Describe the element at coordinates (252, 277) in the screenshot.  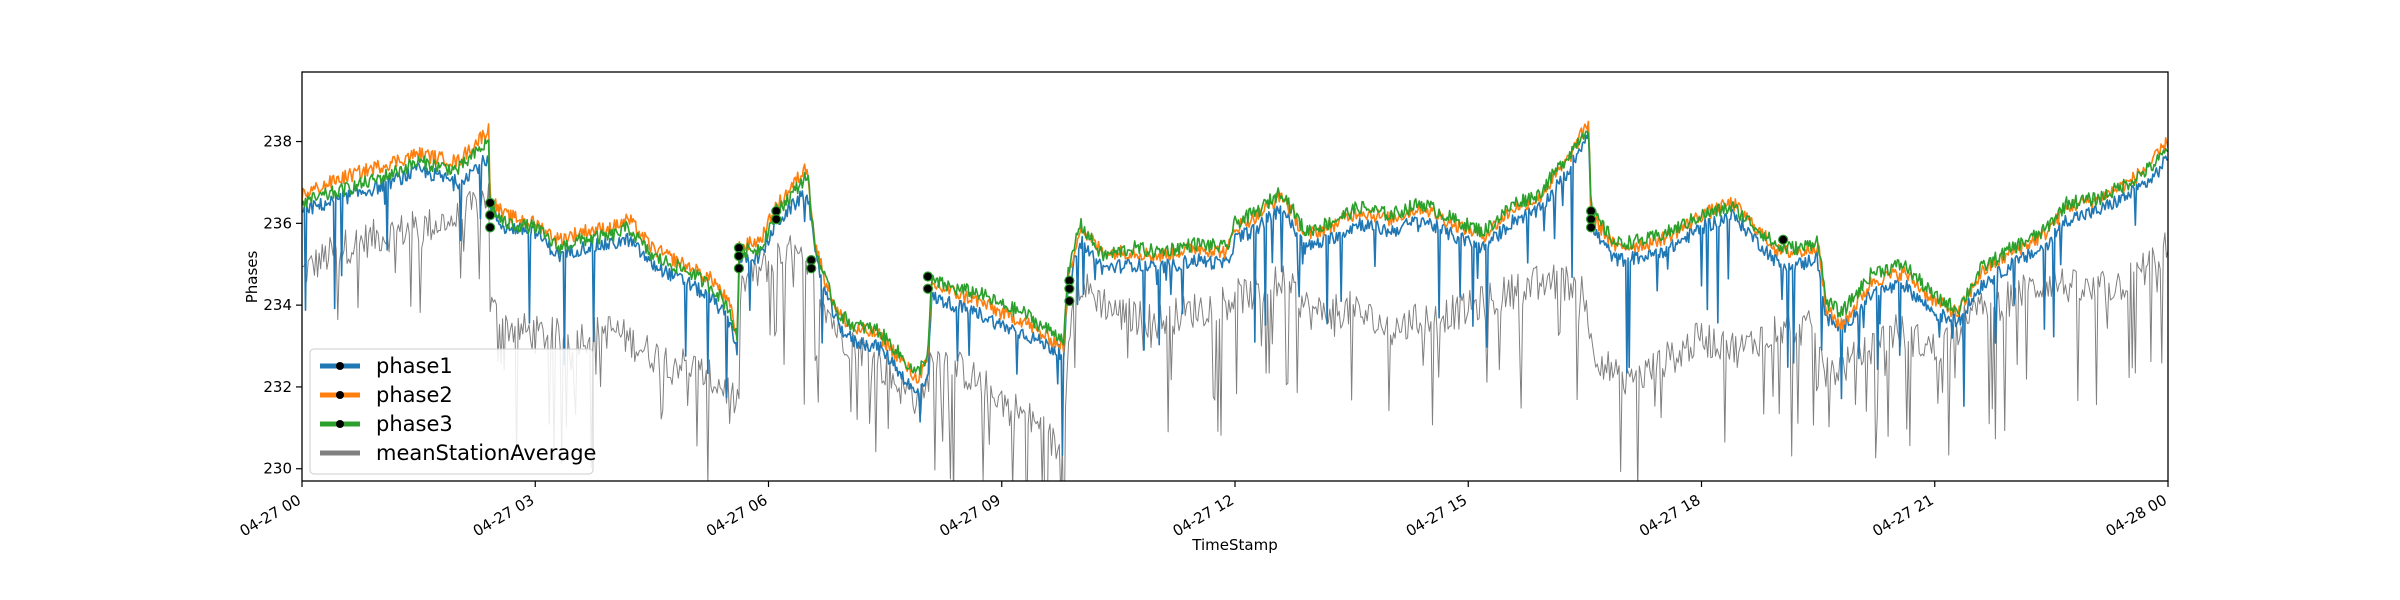
I see `y-axis-label: Phases` at that location.